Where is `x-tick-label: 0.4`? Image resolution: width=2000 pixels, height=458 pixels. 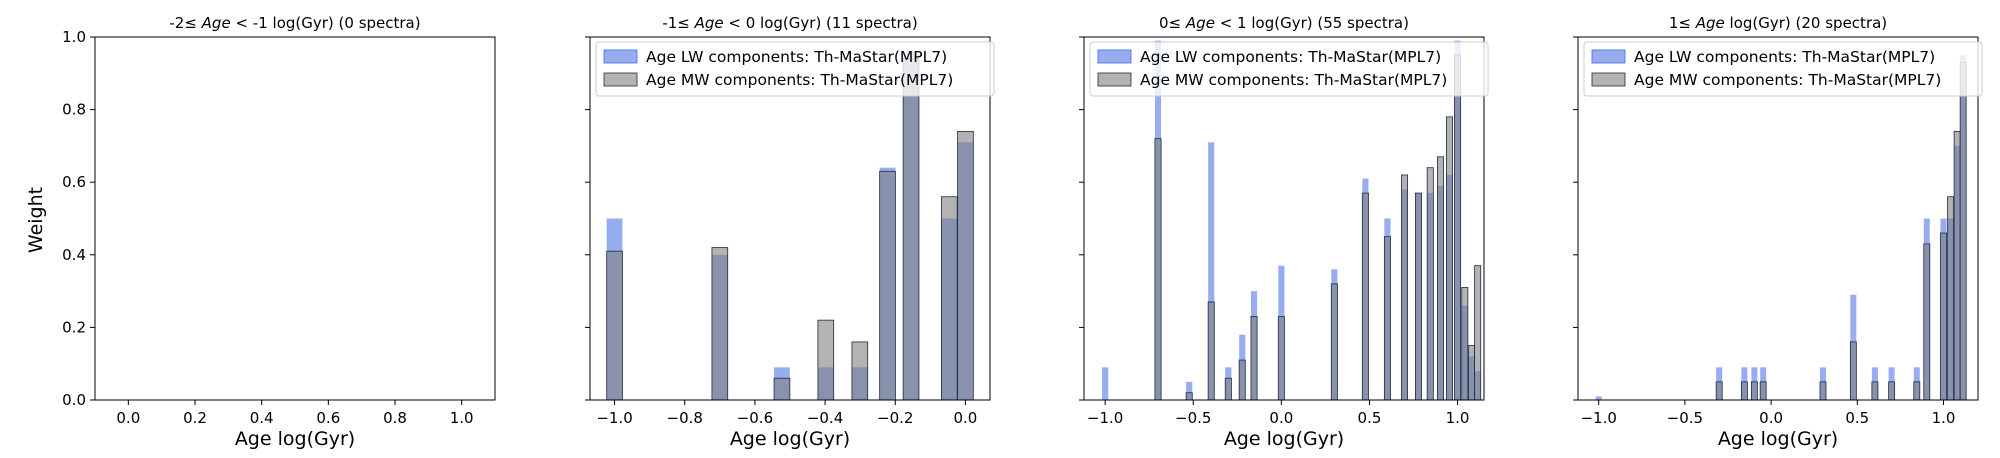
x-tick-label: 0.4 is located at coordinates (262, 418).